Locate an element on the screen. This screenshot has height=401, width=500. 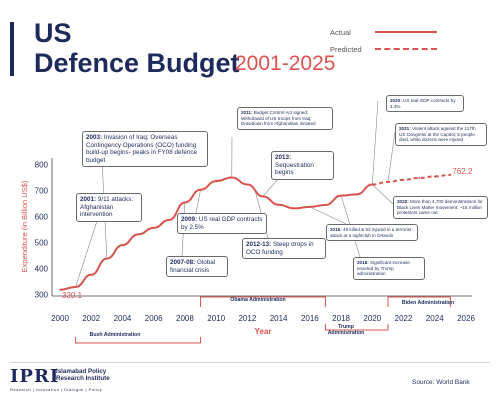
chart-legend: Actual Predicted is located at coordinates (383, 43).